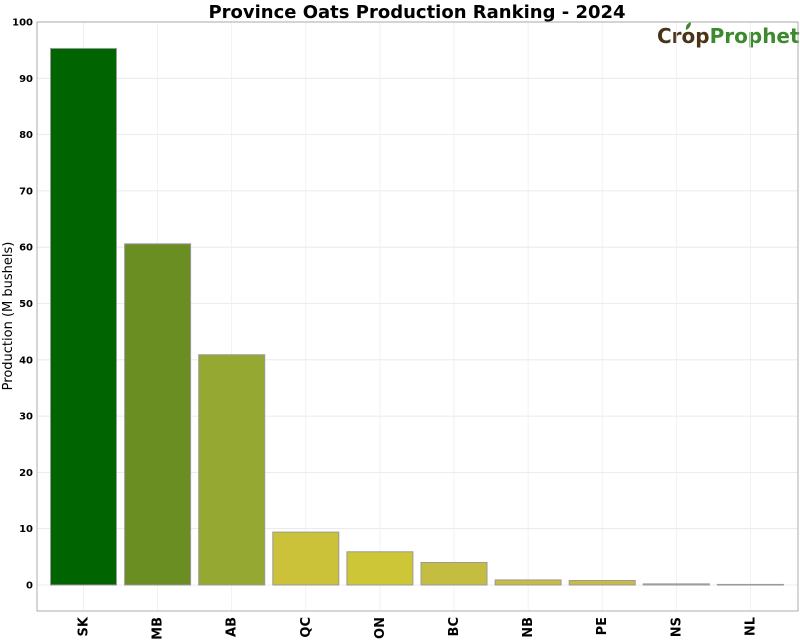 This screenshot has height=640, width=800. Describe the element at coordinates (602, 626) in the screenshot. I see `x-tick-label-pe: PE` at that location.